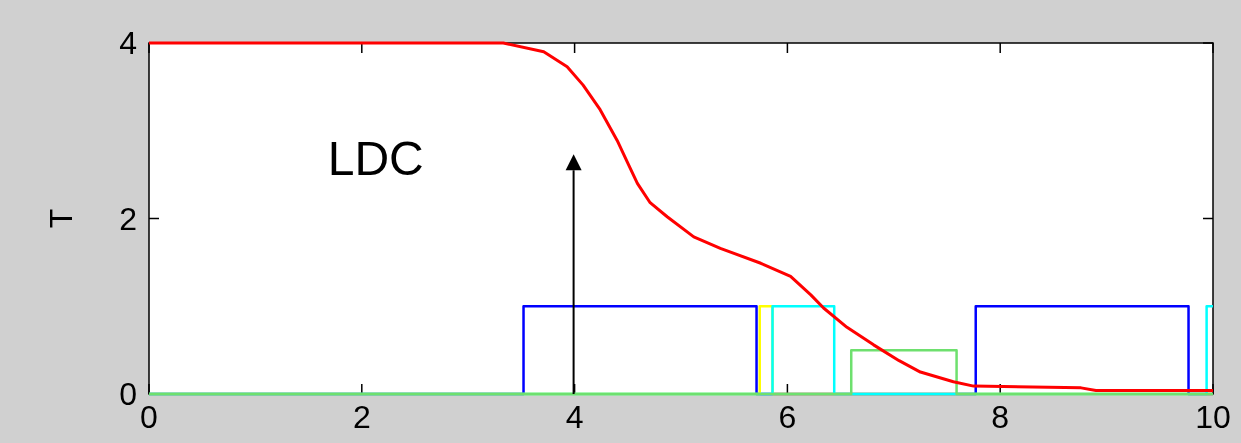  What do you see at coordinates (61, 218) in the screenshot?
I see `y-axis-title: T` at bounding box center [61, 218].